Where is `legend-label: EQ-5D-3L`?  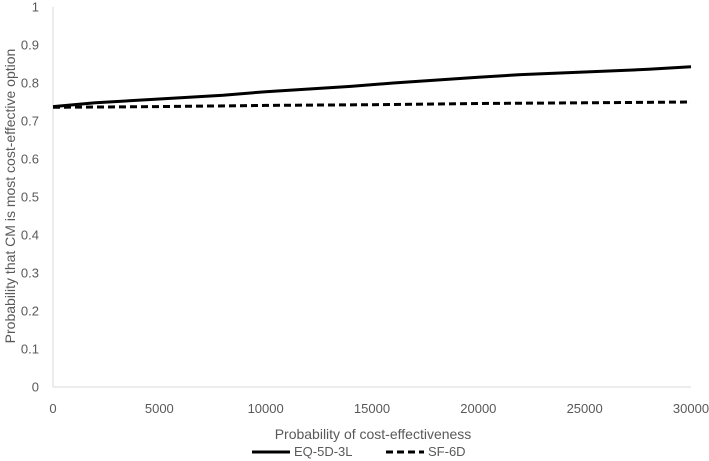 legend-label: EQ-5D-3L is located at coordinates (323, 451).